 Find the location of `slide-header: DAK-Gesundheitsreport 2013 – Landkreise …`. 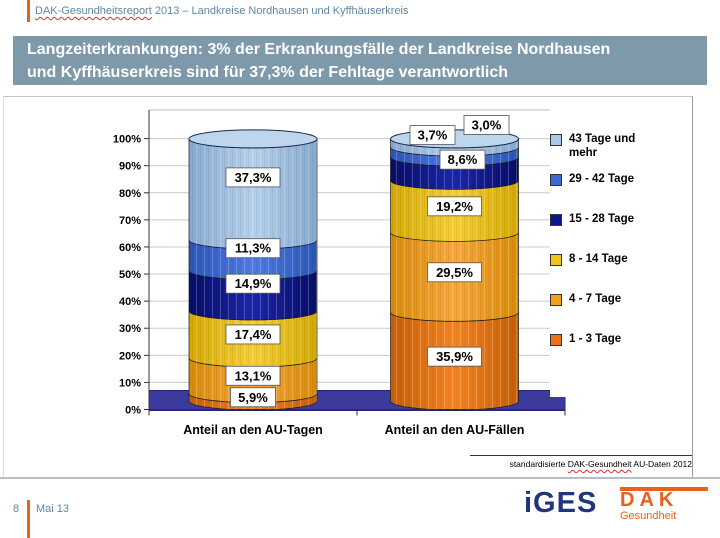

slide-header: DAK-Gesundheitsreport 2013 – Landkreise … is located at coordinates (221, 11).